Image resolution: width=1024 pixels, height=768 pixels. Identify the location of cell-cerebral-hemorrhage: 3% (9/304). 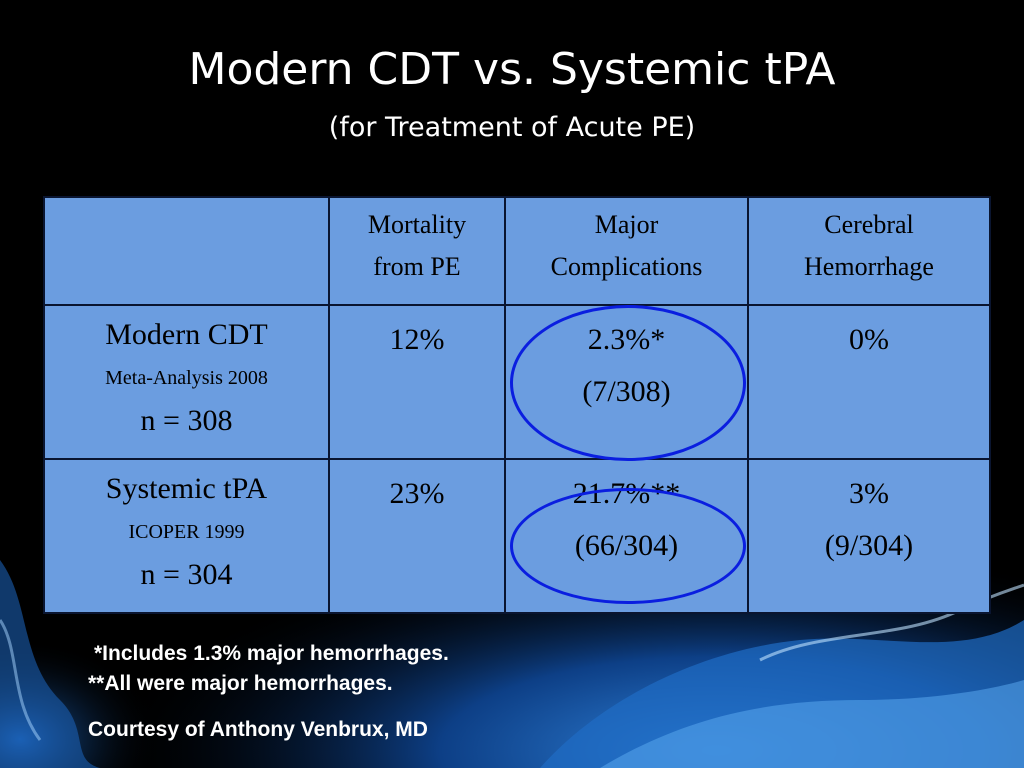
(869, 536).